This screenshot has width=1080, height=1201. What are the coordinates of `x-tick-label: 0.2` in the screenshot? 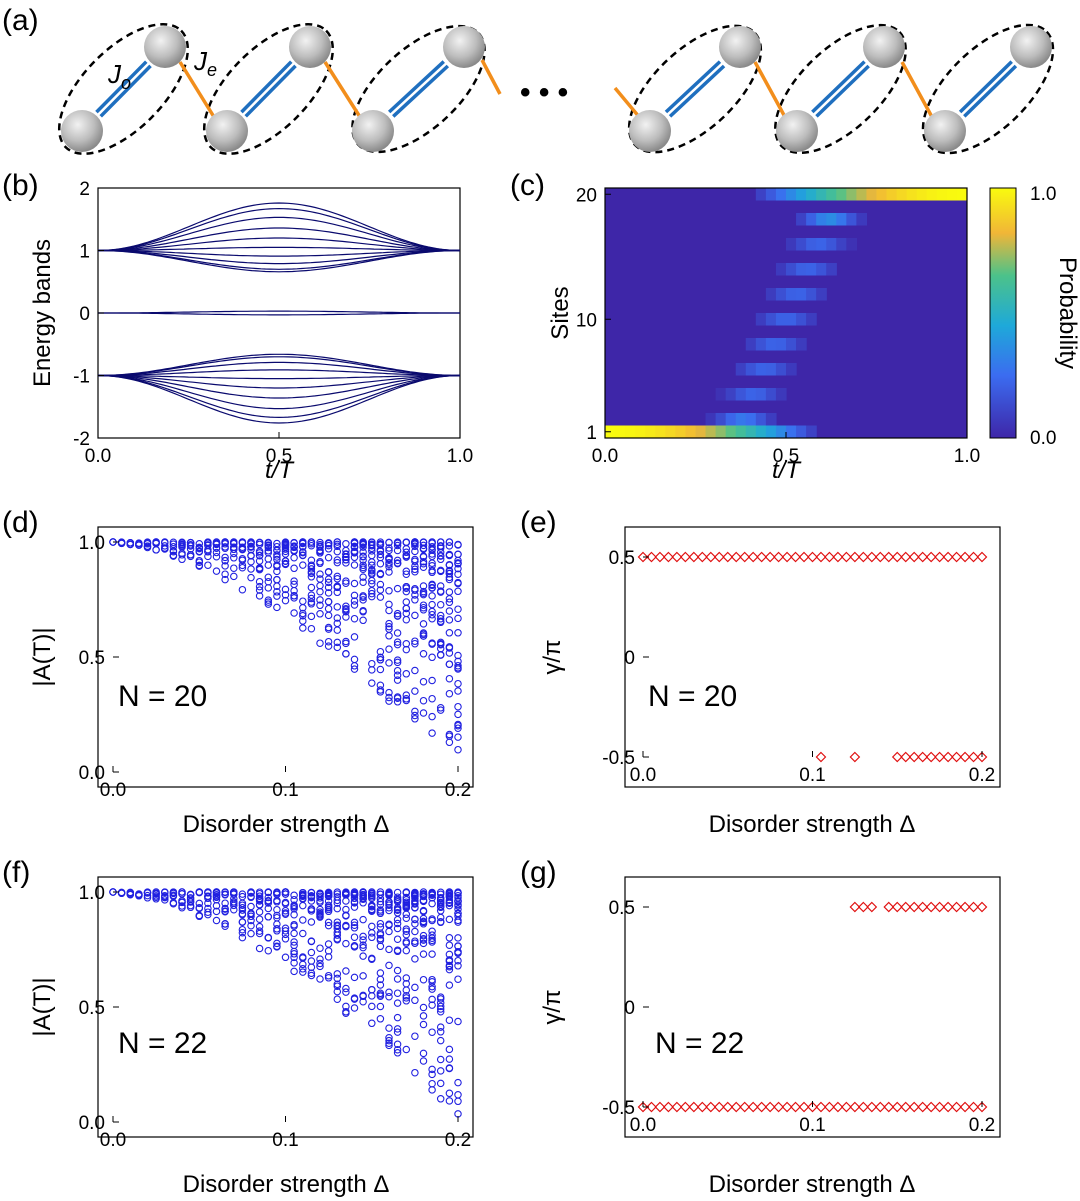 It's located at (458, 1140).